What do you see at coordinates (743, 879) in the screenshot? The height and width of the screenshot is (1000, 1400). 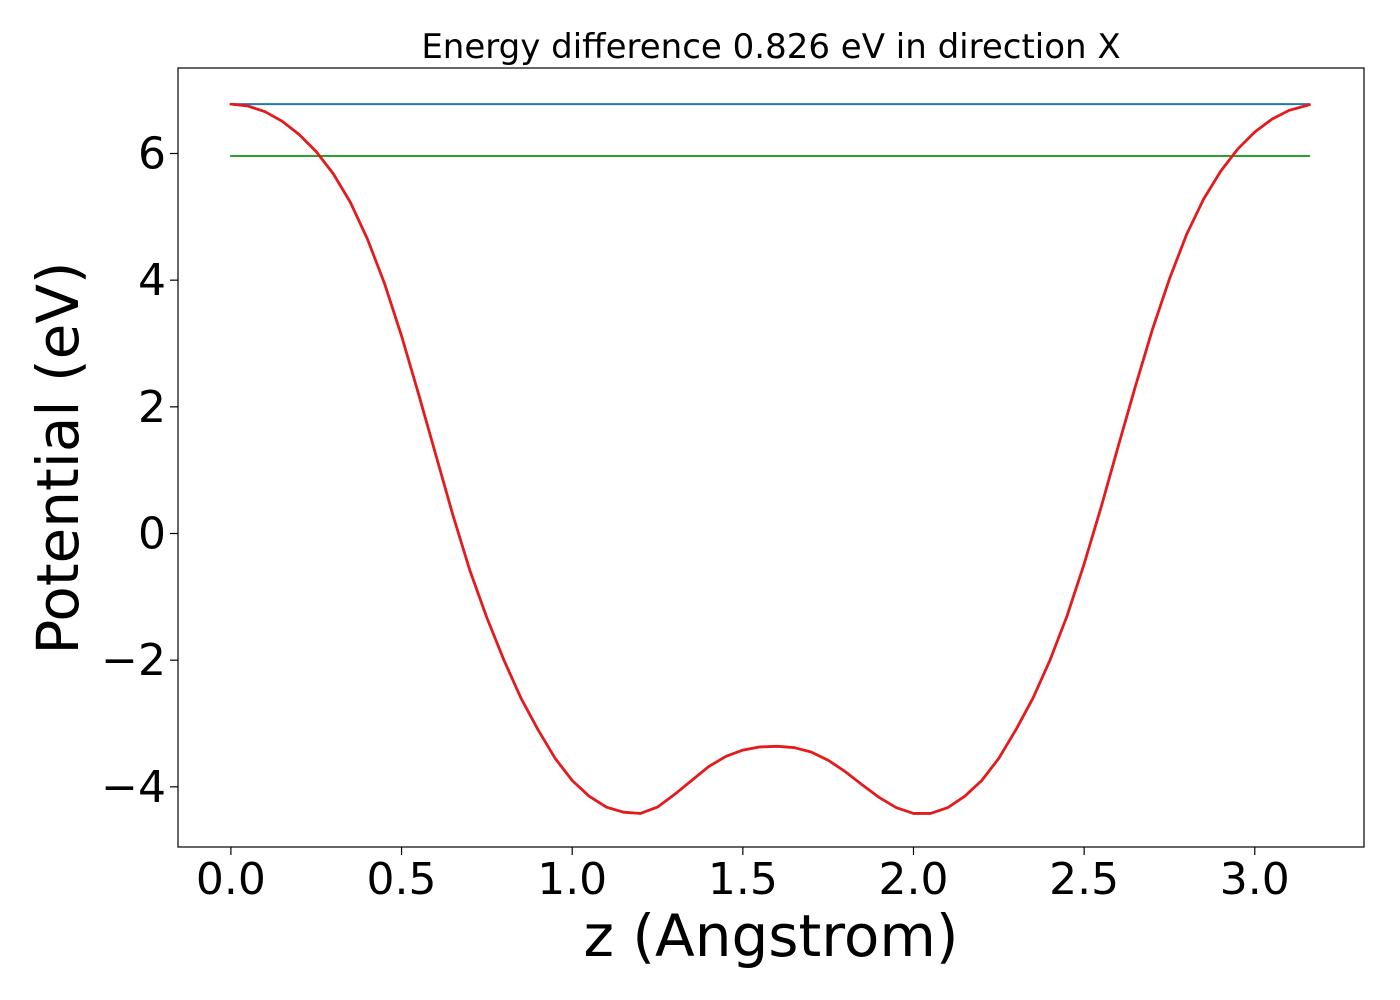 I see `x-tick-label: 1.5` at bounding box center [743, 879].